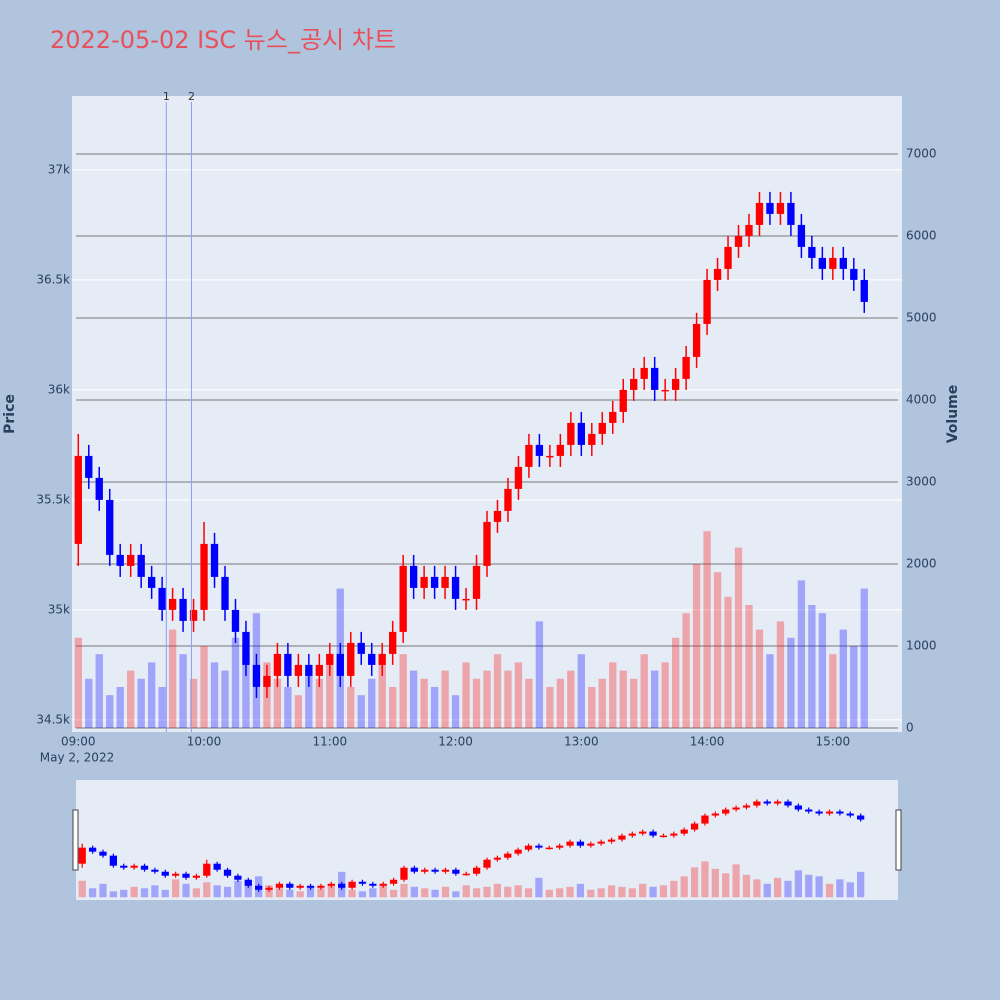 Image resolution: width=1000 pixels, height=1000 pixels. Describe the element at coordinates (581, 742) in the screenshot. I see `x-tick-label: 13:00` at that location.